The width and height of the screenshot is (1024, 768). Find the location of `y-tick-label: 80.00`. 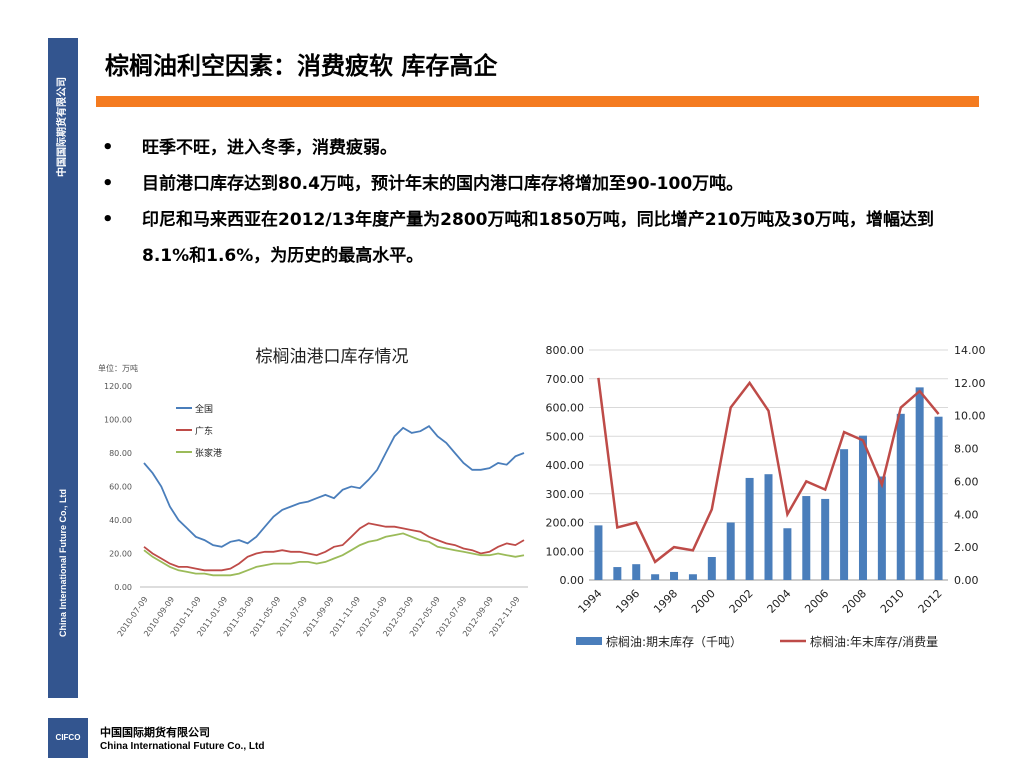

y-tick-label: 80.00 is located at coordinates (120, 453).